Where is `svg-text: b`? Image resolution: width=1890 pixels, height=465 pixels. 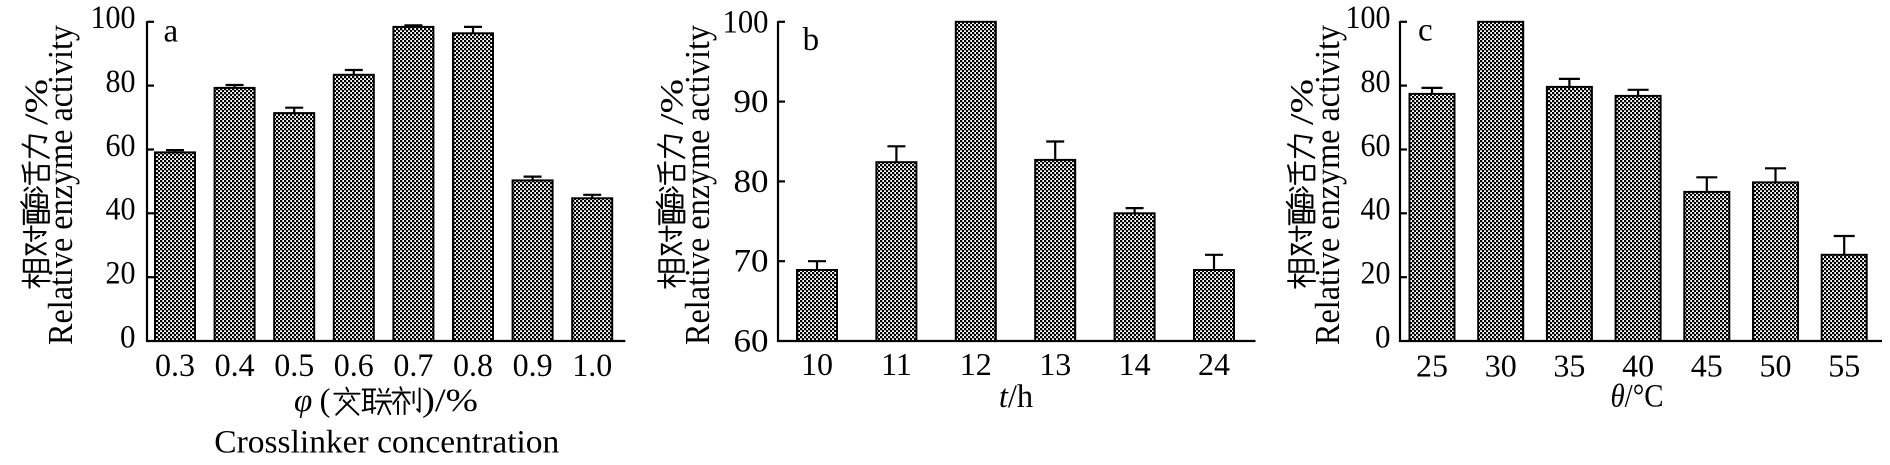
svg-text: b is located at coordinates (811, 40).